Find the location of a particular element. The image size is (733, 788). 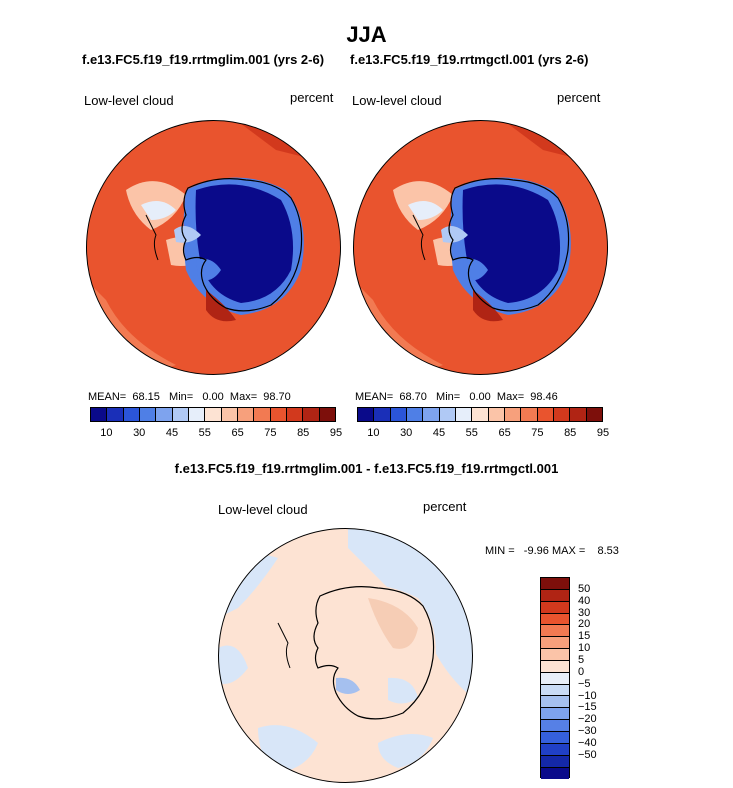

left-max-value: 98.70 is located at coordinates (277, 397).